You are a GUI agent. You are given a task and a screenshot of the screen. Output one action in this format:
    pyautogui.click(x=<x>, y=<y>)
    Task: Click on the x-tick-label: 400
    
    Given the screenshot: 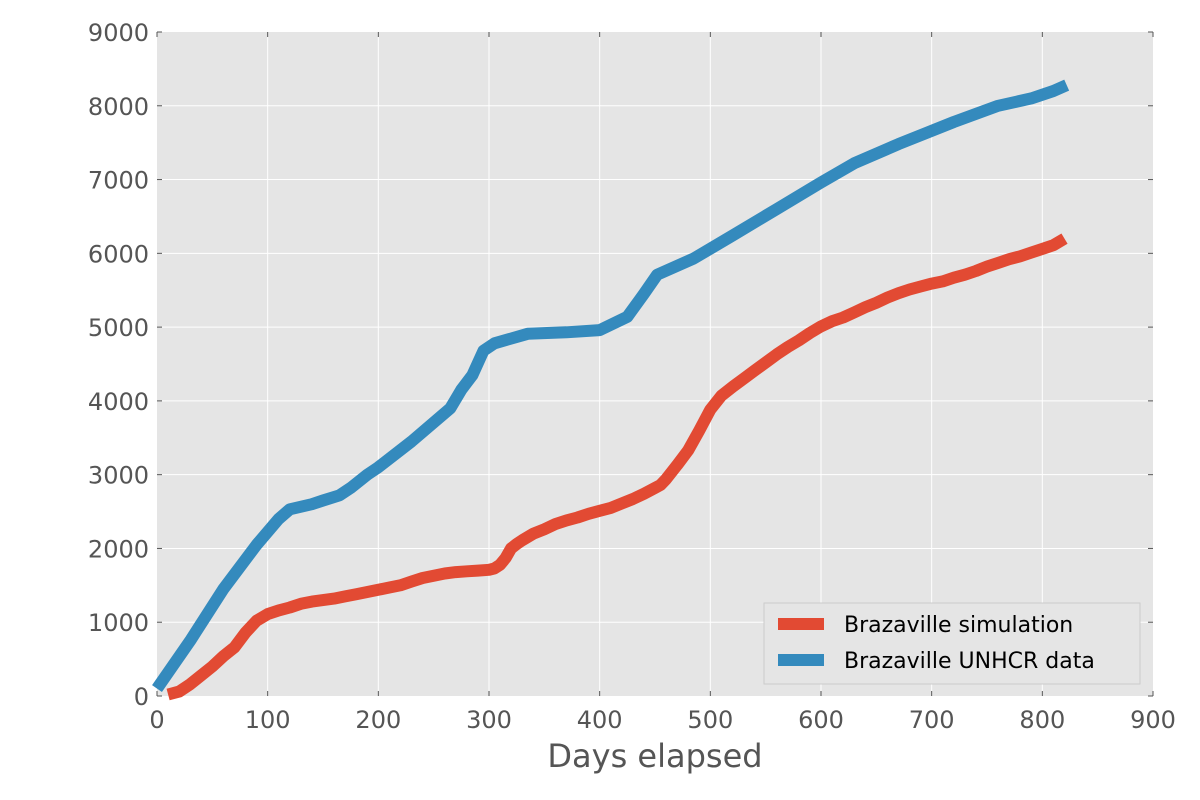 What is the action you would take?
    pyautogui.click(x=600, y=720)
    